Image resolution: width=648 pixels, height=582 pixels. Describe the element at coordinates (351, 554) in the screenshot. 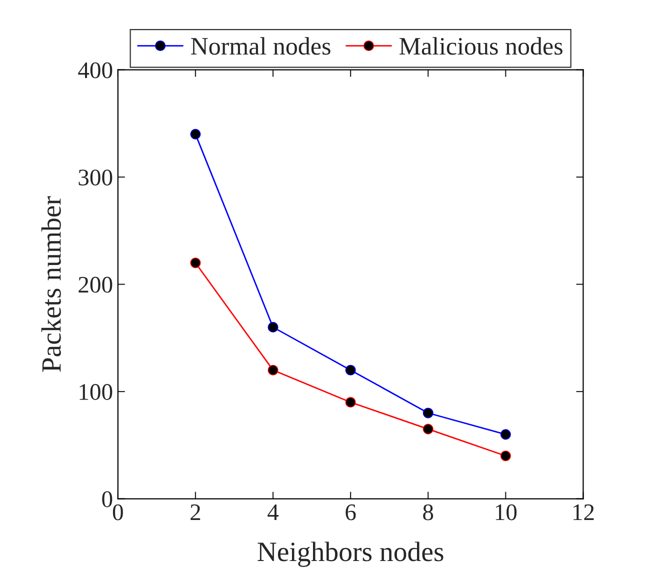

I see `x-axis-title: Neighbors nodes` at that location.